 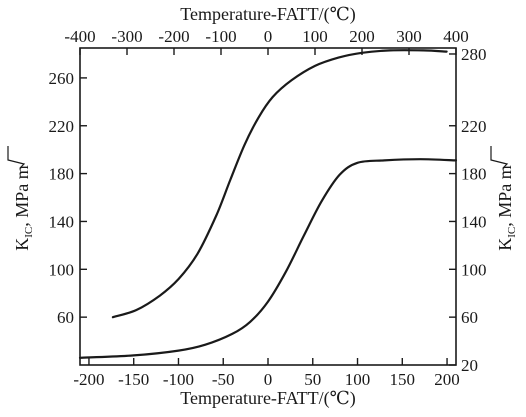 I want to click on bottom-x-tick-label: 150, so click(x=403, y=379).